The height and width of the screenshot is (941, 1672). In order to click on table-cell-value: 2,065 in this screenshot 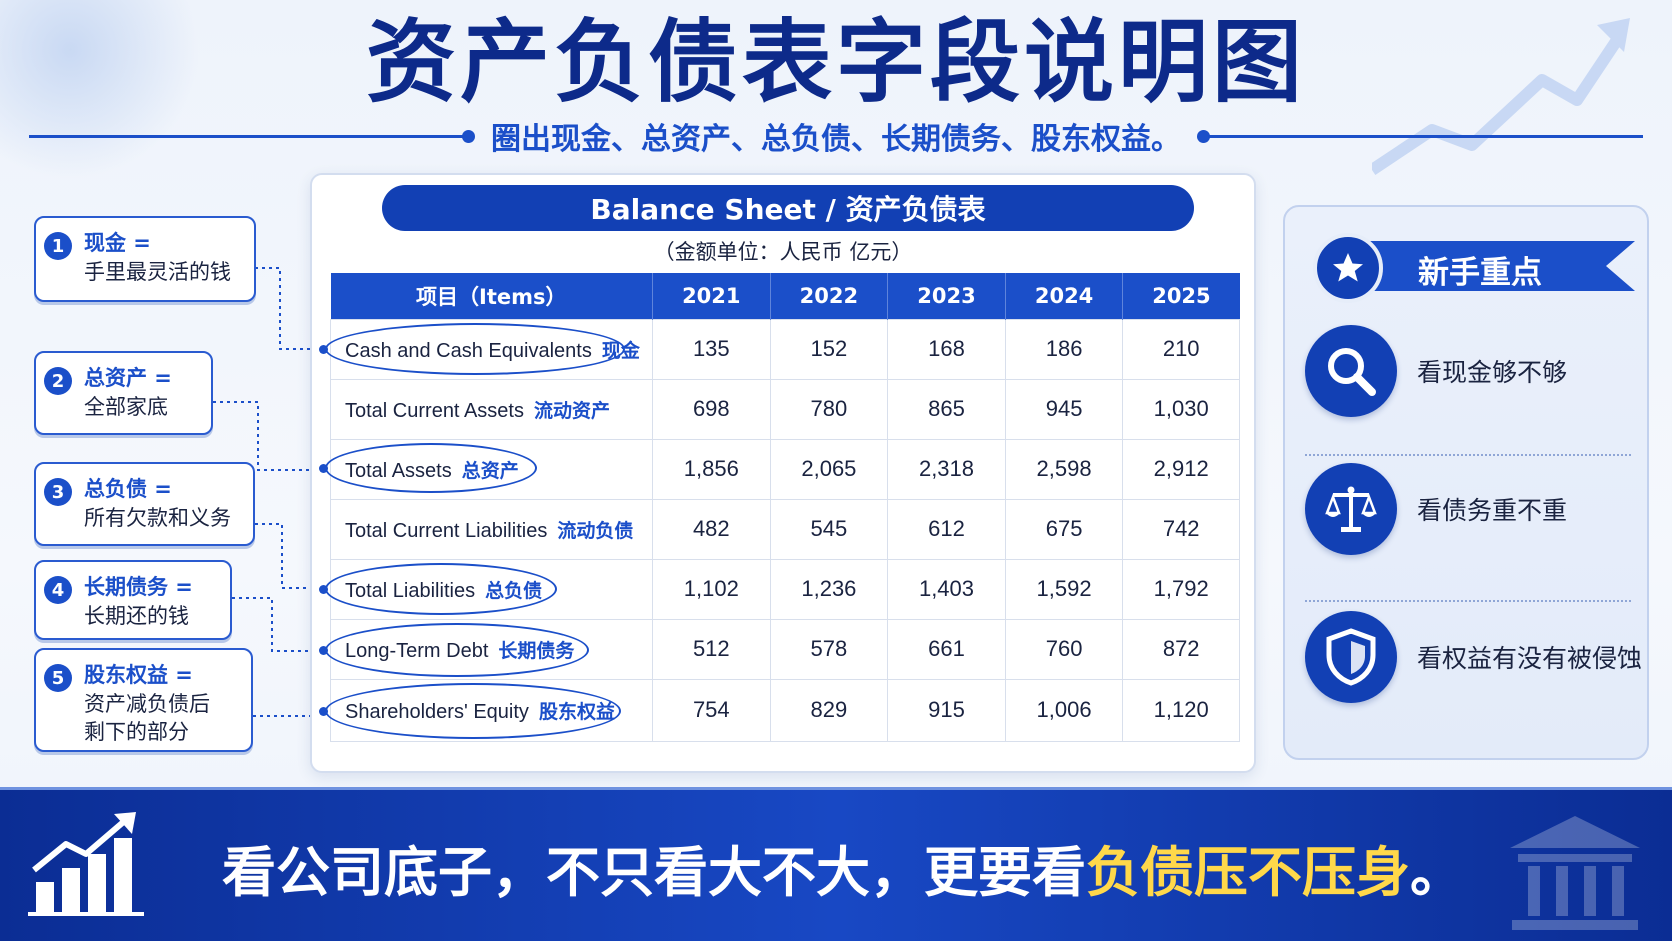, I will do `click(829, 469)`.